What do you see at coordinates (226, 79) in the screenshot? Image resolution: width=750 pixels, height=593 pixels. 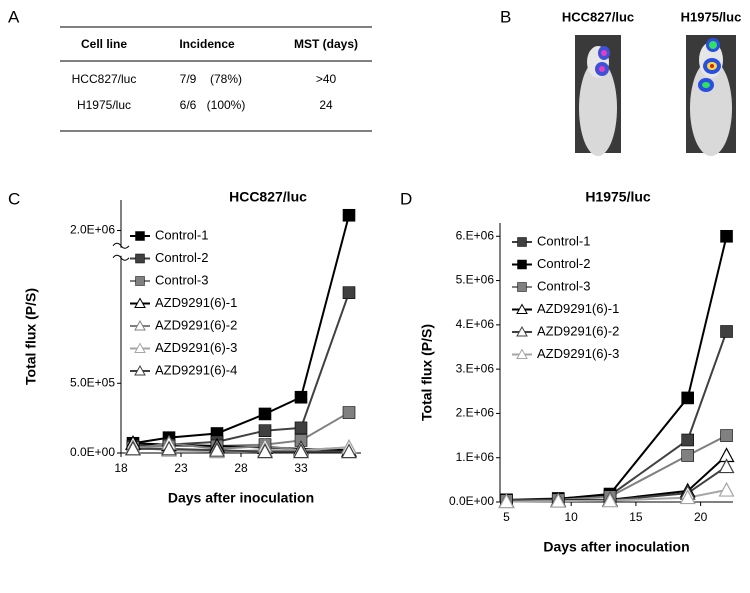 I see `table-cell: (78%)` at bounding box center [226, 79].